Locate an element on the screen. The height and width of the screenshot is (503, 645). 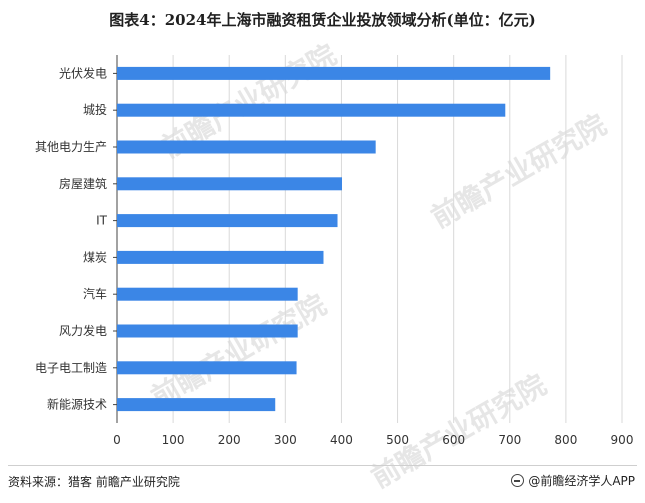
x-tick-label: 300 is located at coordinates (285, 440).